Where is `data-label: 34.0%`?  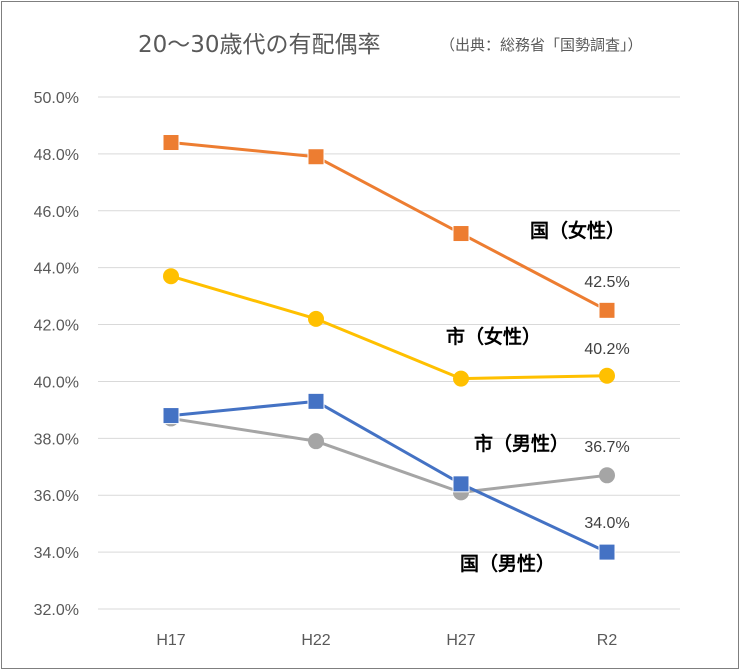
data-label: 34.0% is located at coordinates (606, 523).